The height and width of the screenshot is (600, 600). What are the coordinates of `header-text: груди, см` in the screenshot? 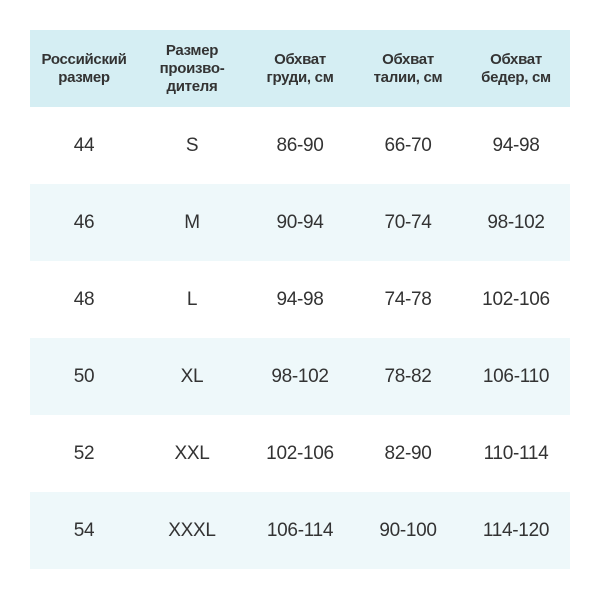 It's located at (300, 77).